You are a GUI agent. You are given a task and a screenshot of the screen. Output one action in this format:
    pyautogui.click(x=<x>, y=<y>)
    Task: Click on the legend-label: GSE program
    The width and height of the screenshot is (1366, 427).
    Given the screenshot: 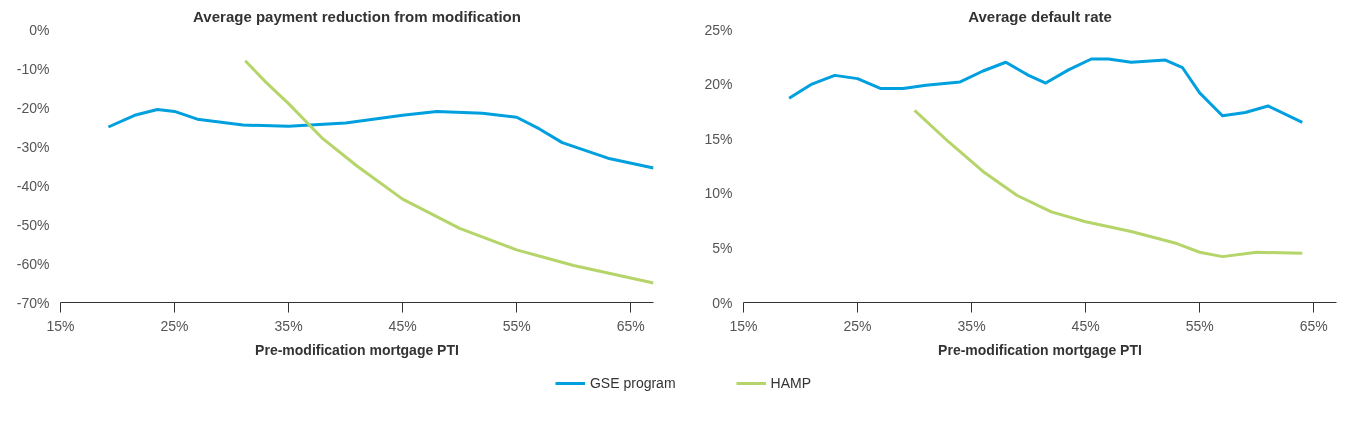 What is the action you would take?
    pyautogui.click(x=632, y=382)
    